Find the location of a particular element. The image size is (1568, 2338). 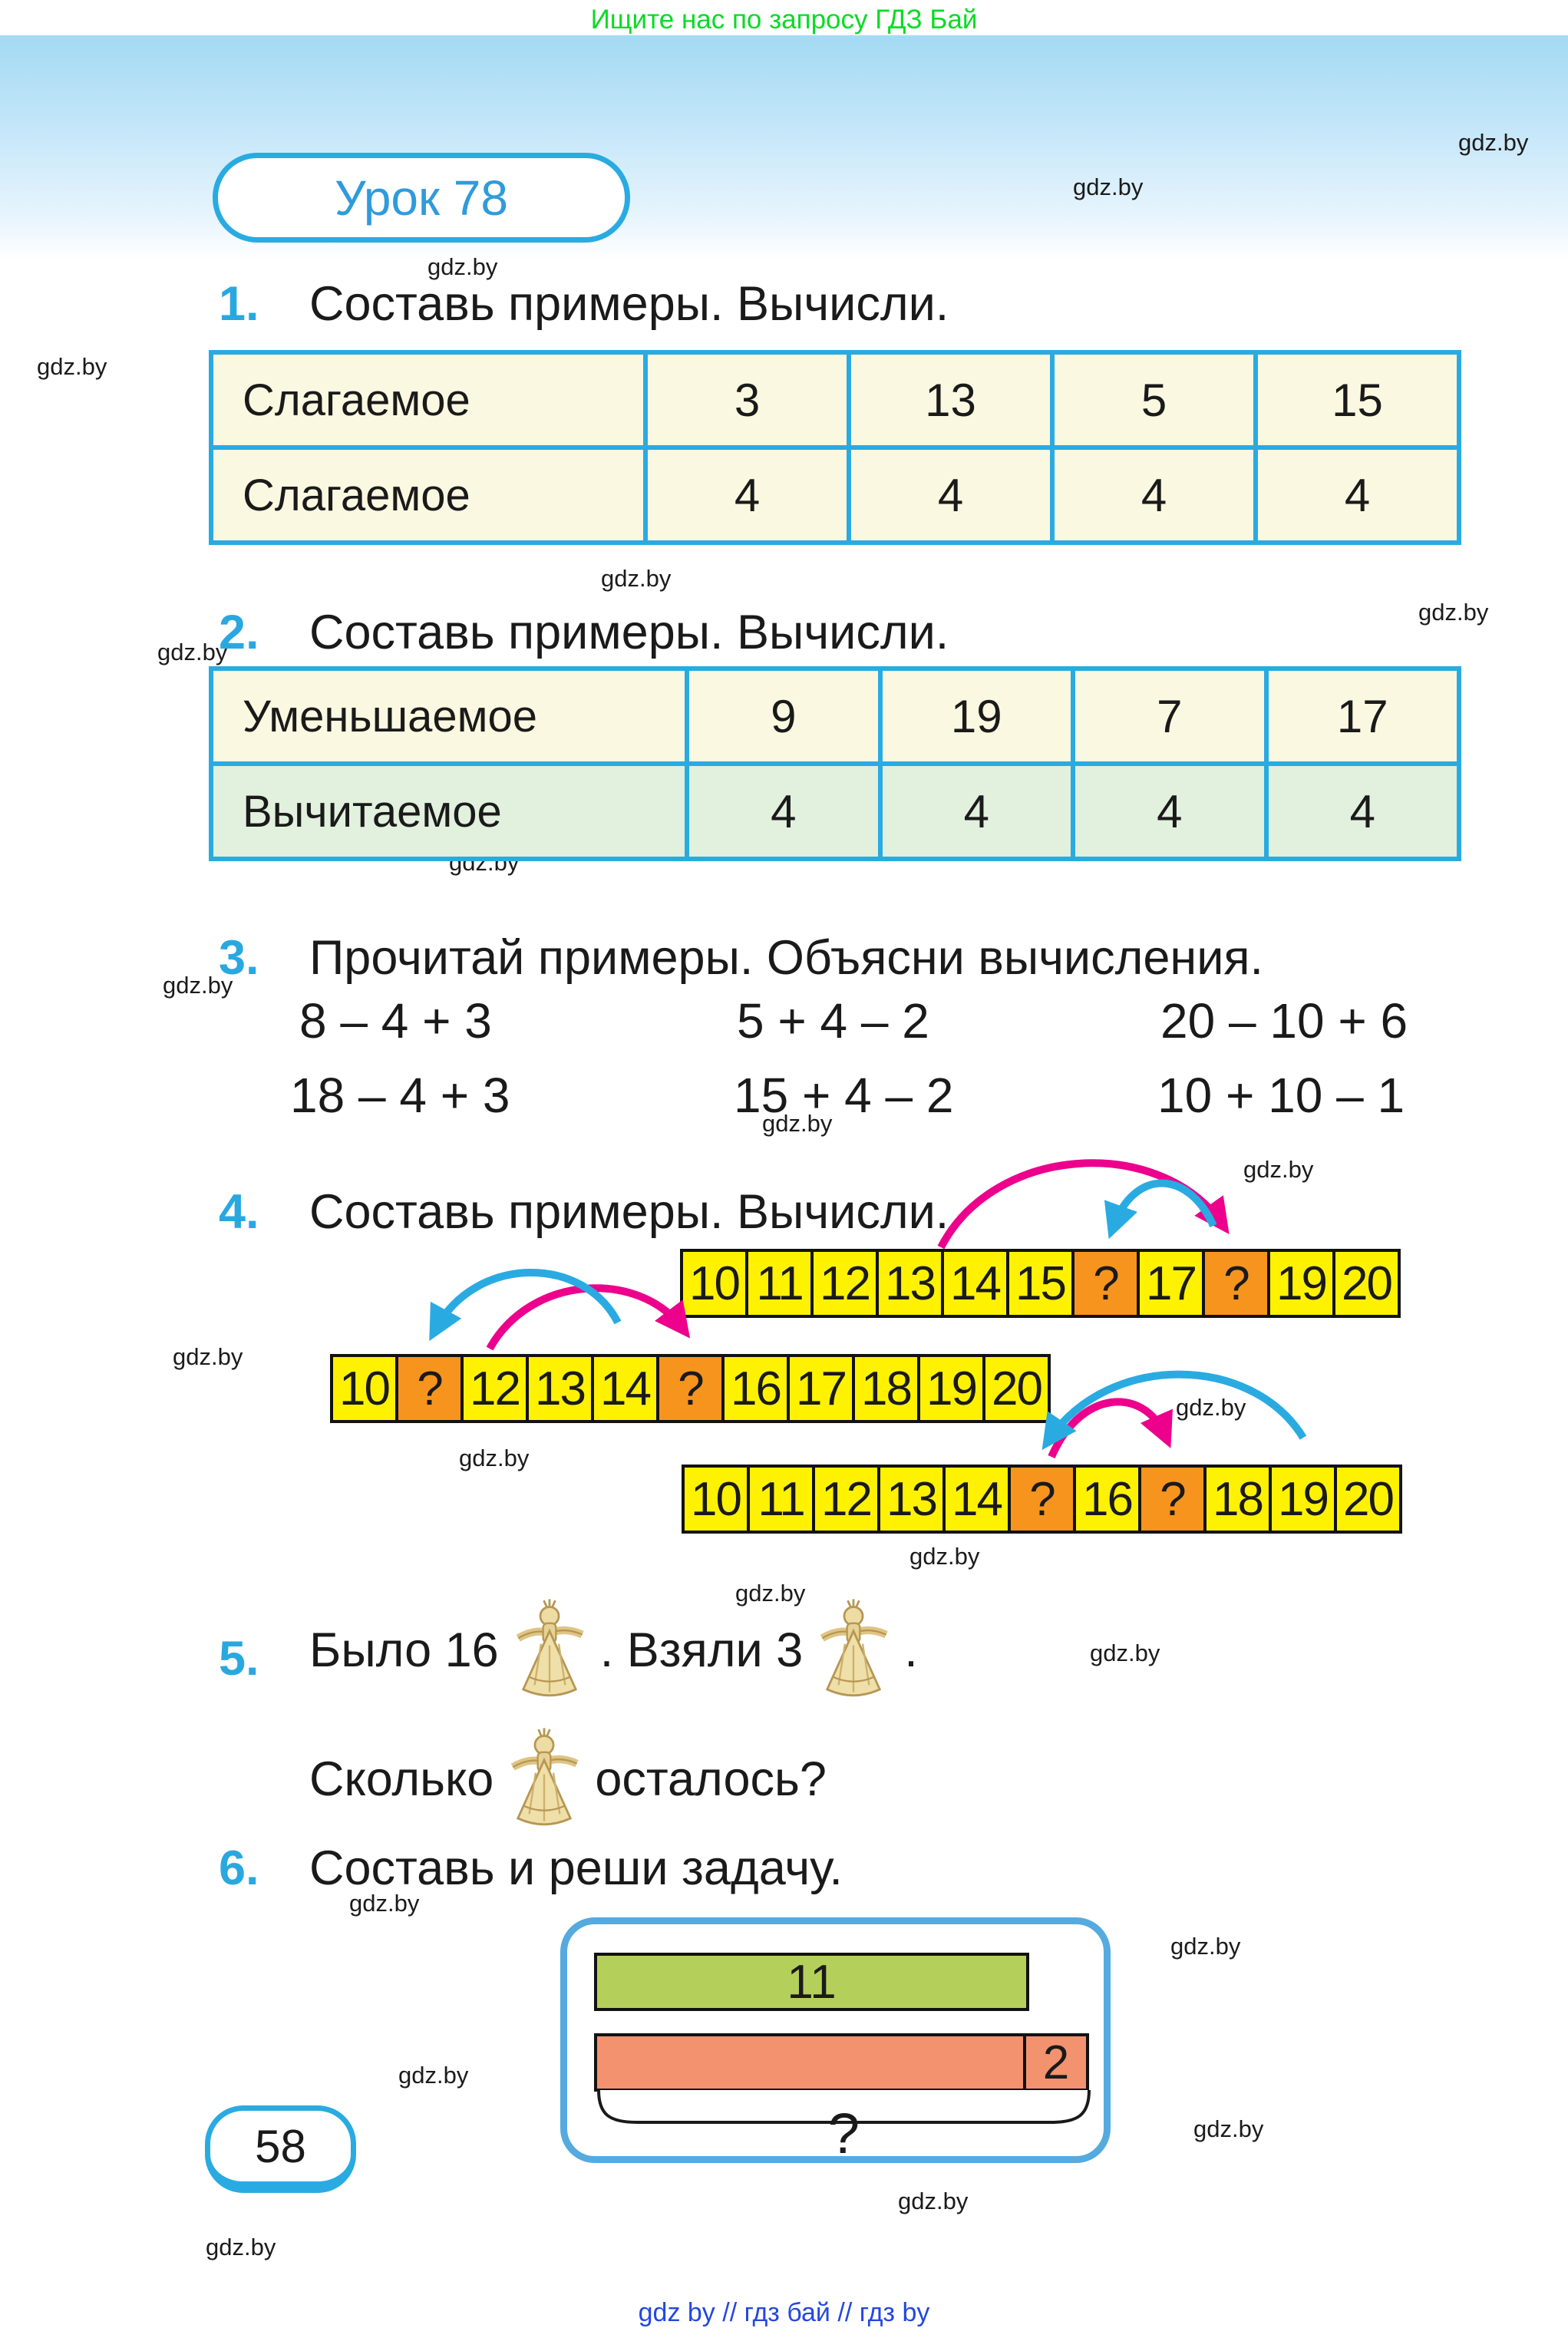

task5-text: . Взяли 3 is located at coordinates (701, 1650).